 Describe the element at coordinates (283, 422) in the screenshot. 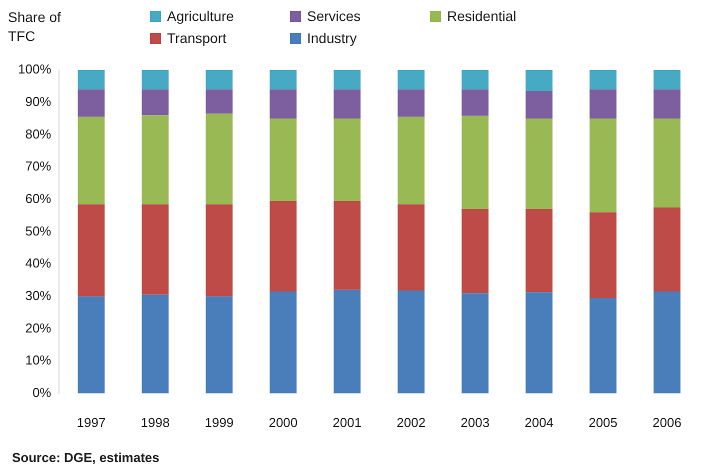

I see `x-tick-label: 2000` at that location.